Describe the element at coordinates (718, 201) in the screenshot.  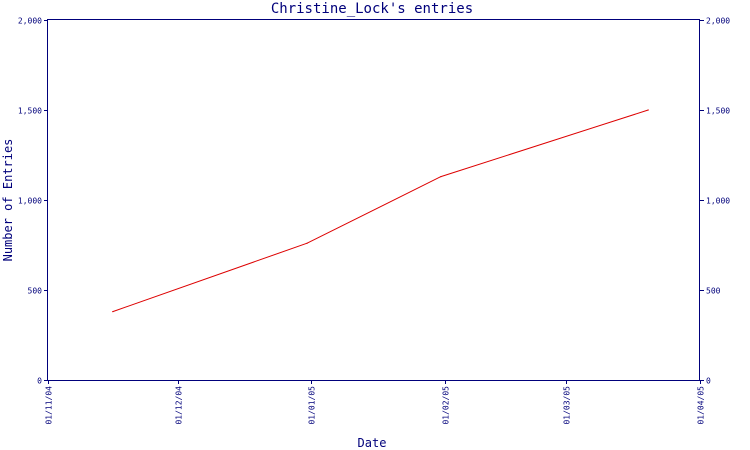
I see `y-tick-label-right: 1,000` at that location.